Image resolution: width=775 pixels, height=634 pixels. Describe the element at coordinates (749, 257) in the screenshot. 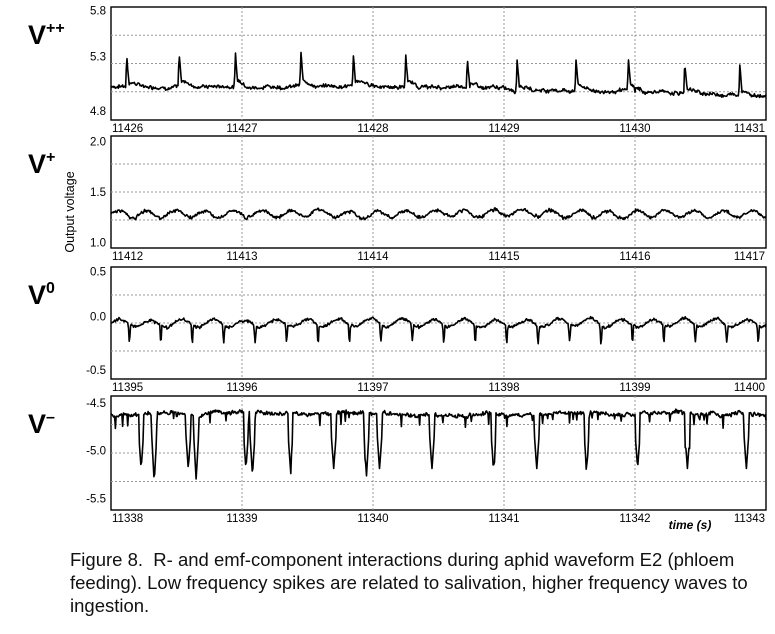

I see `x-tick-label: 11417` at that location.